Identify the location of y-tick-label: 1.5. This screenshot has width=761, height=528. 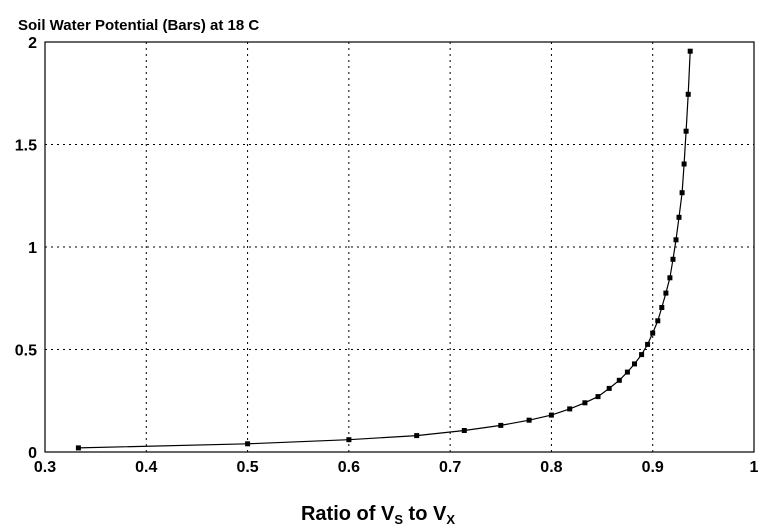
(26, 146).